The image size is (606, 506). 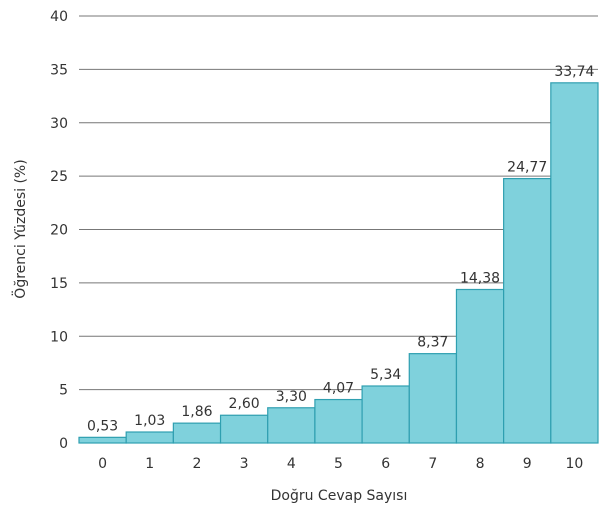 What do you see at coordinates (20, 228) in the screenshot?
I see `y-axis-title: Öğrenci Yüzdesi (%)` at bounding box center [20, 228].